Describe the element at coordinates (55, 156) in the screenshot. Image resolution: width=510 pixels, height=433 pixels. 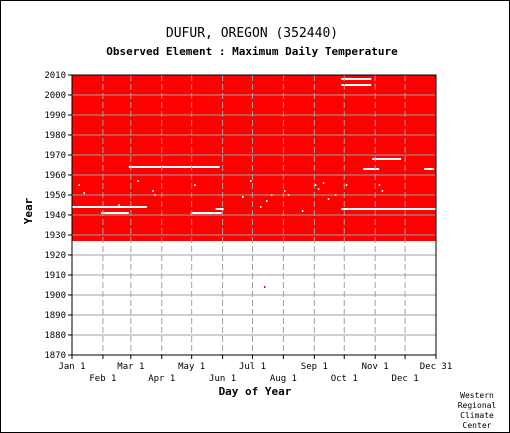
I see `y-tick-label: 1970` at that location.